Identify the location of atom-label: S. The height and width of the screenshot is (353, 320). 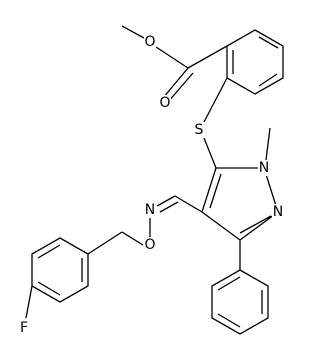
(199, 130).